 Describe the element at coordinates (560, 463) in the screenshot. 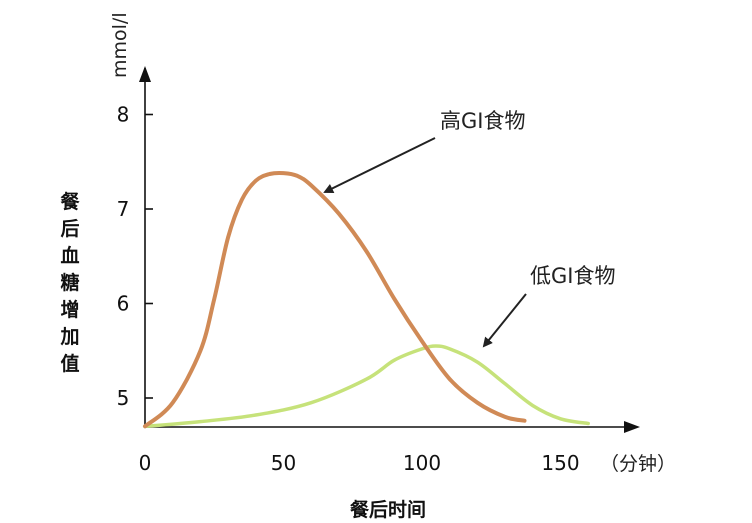

I see `x-tick-label: 150` at that location.